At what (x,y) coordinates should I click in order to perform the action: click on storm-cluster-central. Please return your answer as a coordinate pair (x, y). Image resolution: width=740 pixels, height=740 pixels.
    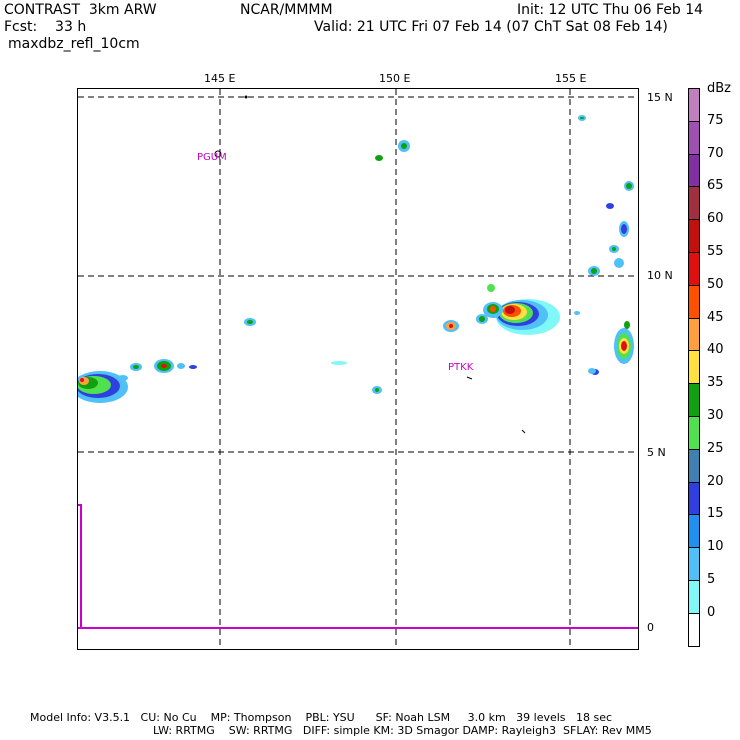
    Looking at the image, I should click on (521, 329).